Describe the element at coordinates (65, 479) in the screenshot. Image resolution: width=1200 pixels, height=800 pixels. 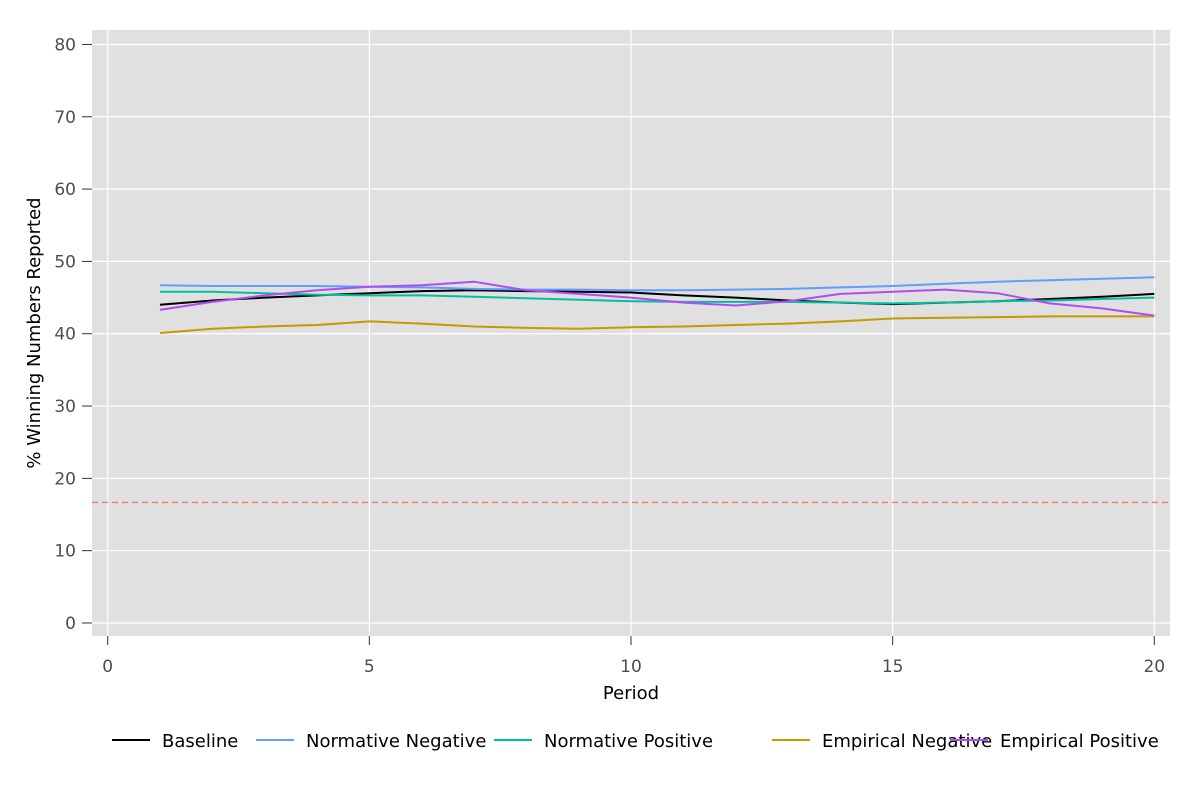
I see `y-tick-label: 20` at that location.